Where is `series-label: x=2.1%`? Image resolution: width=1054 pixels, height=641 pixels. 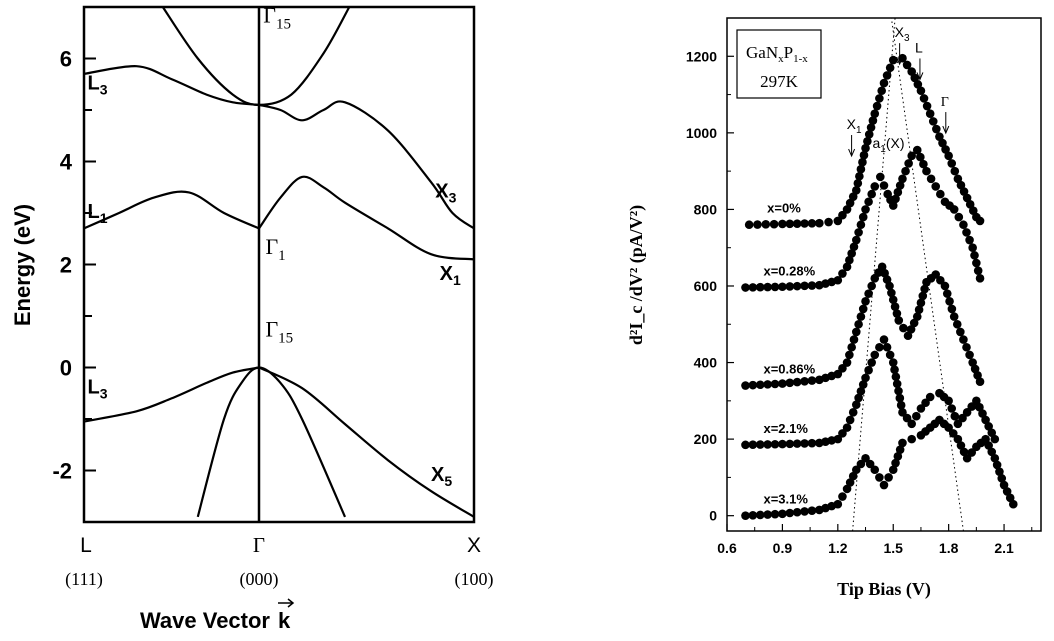
series-label: x=2.1% is located at coordinates (785, 428).